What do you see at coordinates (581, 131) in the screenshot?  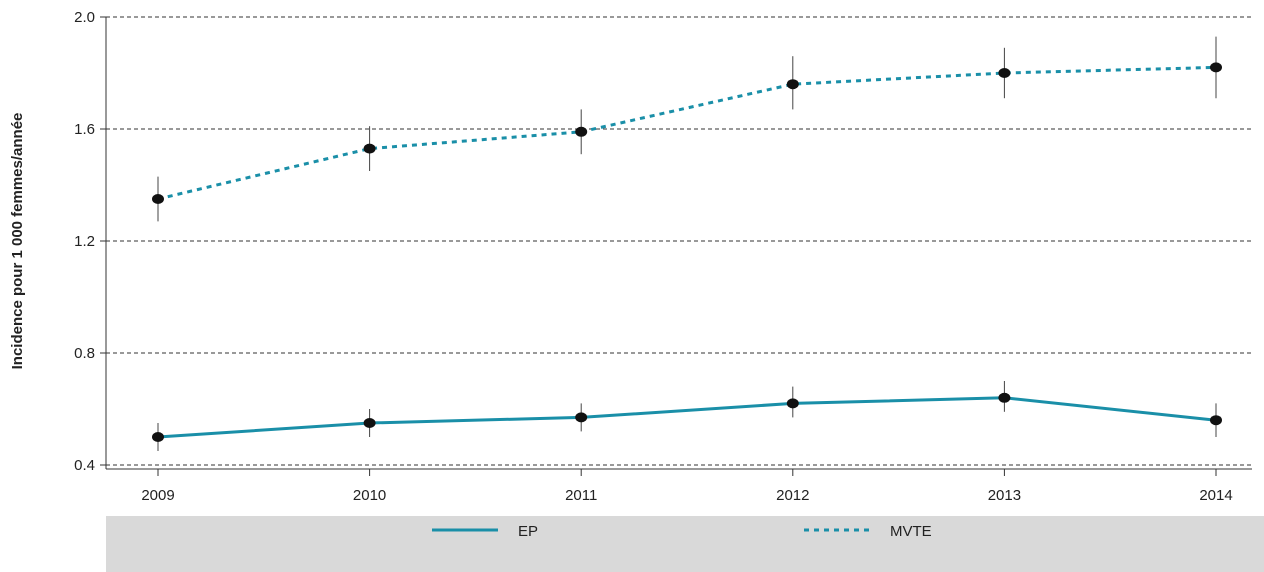 I see `point-mvte-2011` at bounding box center [581, 131].